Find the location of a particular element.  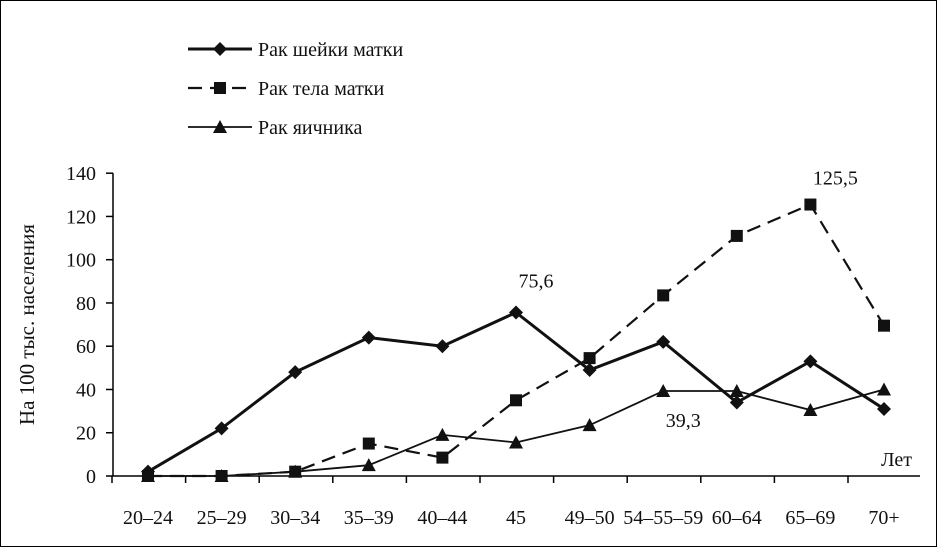

y-tick-label: 80 is located at coordinates (86, 304).